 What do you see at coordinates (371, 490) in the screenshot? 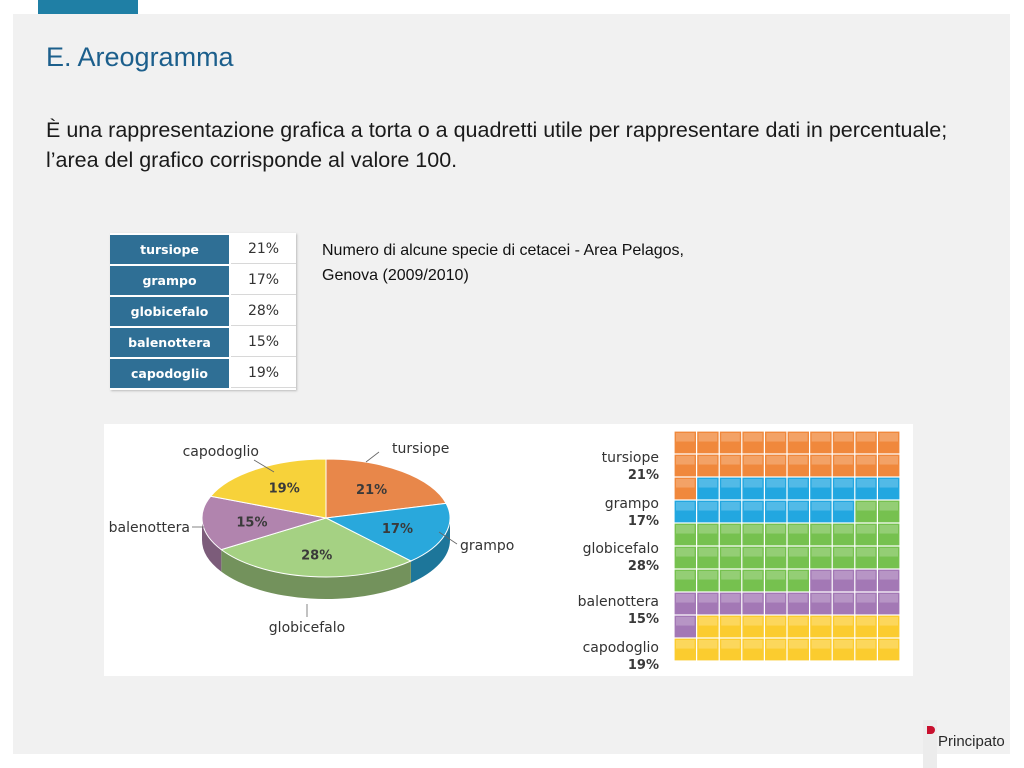
I see `pie-percent-label: 21%` at bounding box center [371, 490].